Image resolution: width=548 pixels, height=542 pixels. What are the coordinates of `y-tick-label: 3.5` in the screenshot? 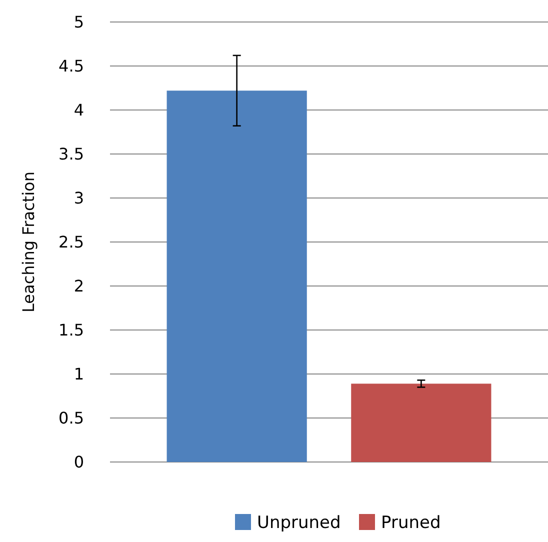 It's located at (71, 154).